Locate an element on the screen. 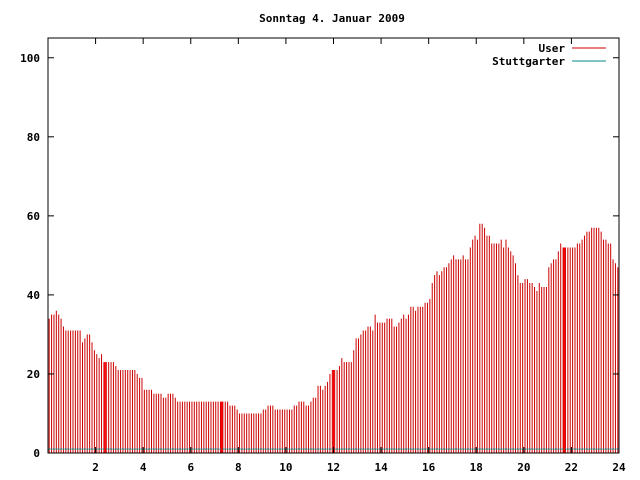 This screenshot has width=640, height=480. y-tick-label: 0 is located at coordinates (36, 453).